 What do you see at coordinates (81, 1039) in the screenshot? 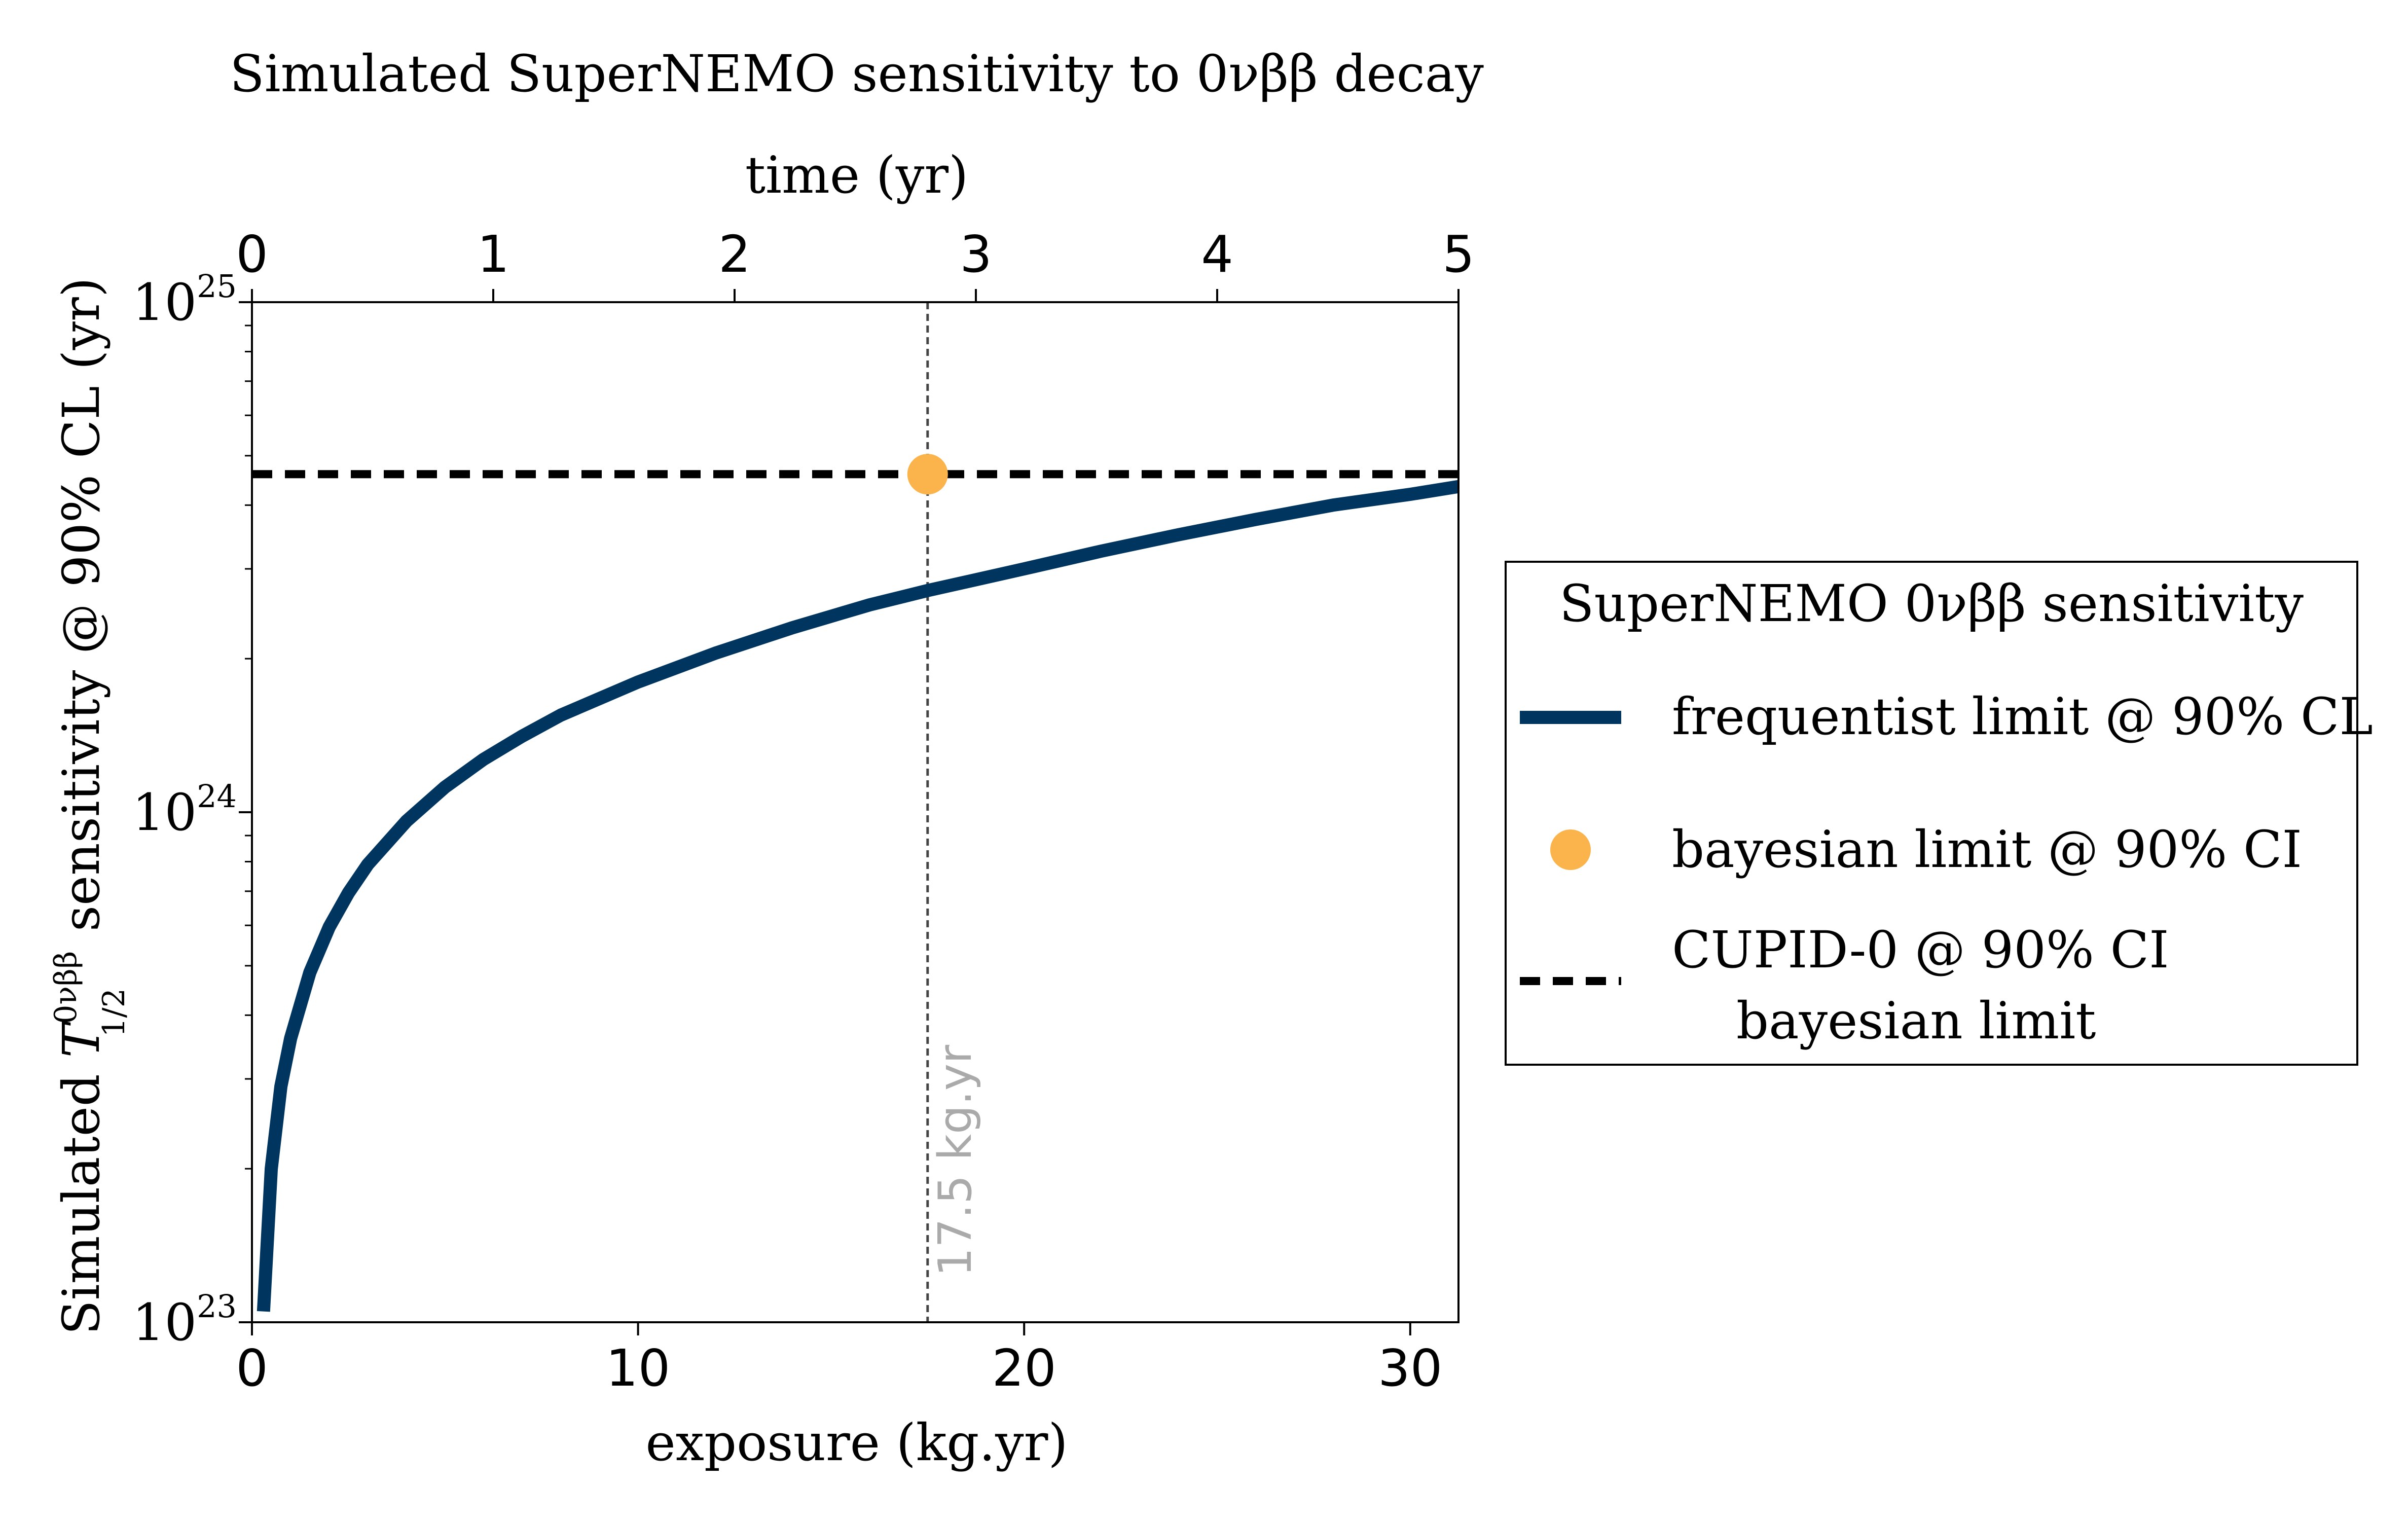
I see `y-axis-label-symbol: T` at bounding box center [81, 1039].